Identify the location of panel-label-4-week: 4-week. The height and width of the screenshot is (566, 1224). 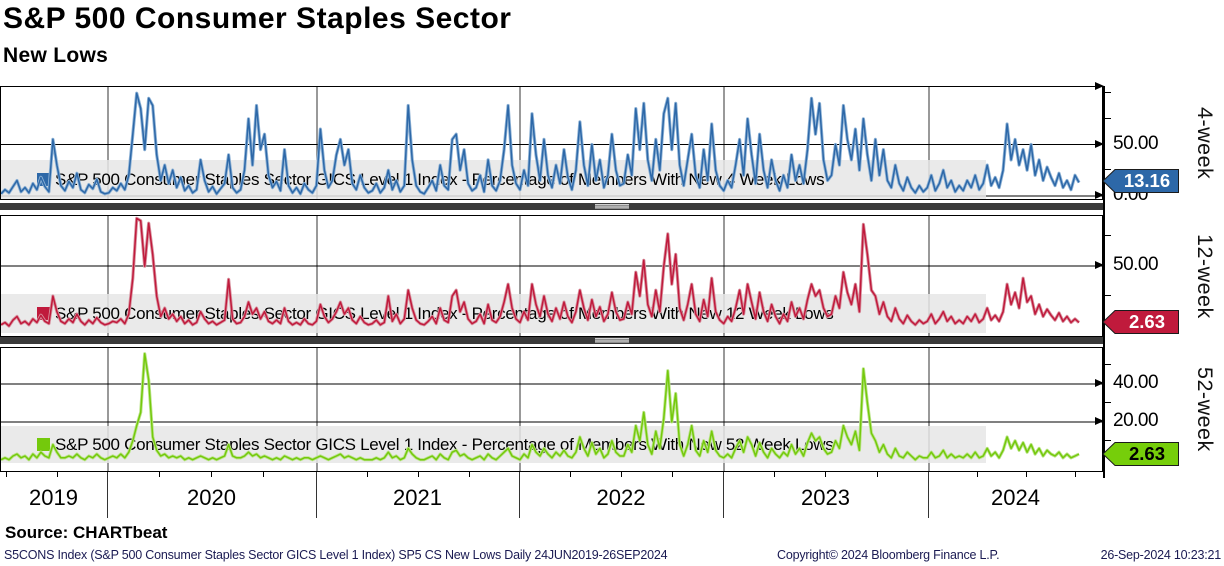
(1205, 143).